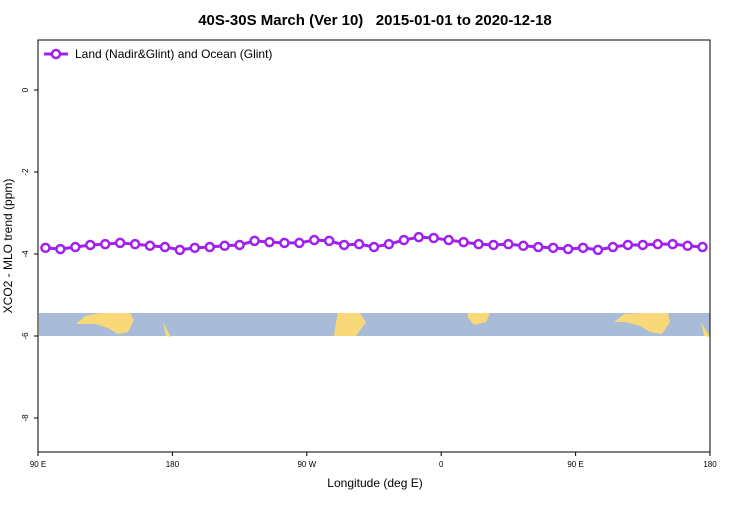  Describe the element at coordinates (441, 464) in the screenshot. I see `x-tick-label: 0` at that location.